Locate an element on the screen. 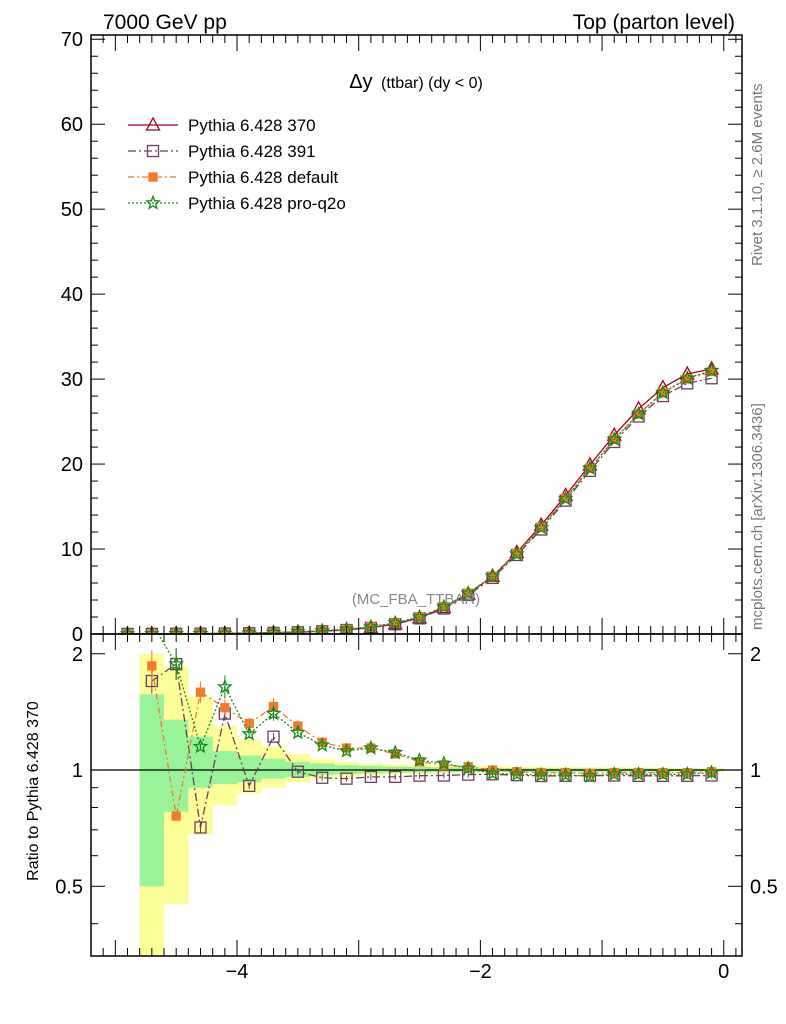 This screenshot has height=1024, width=786. legend-label: Pythia 6.428 391 is located at coordinates (252, 151).